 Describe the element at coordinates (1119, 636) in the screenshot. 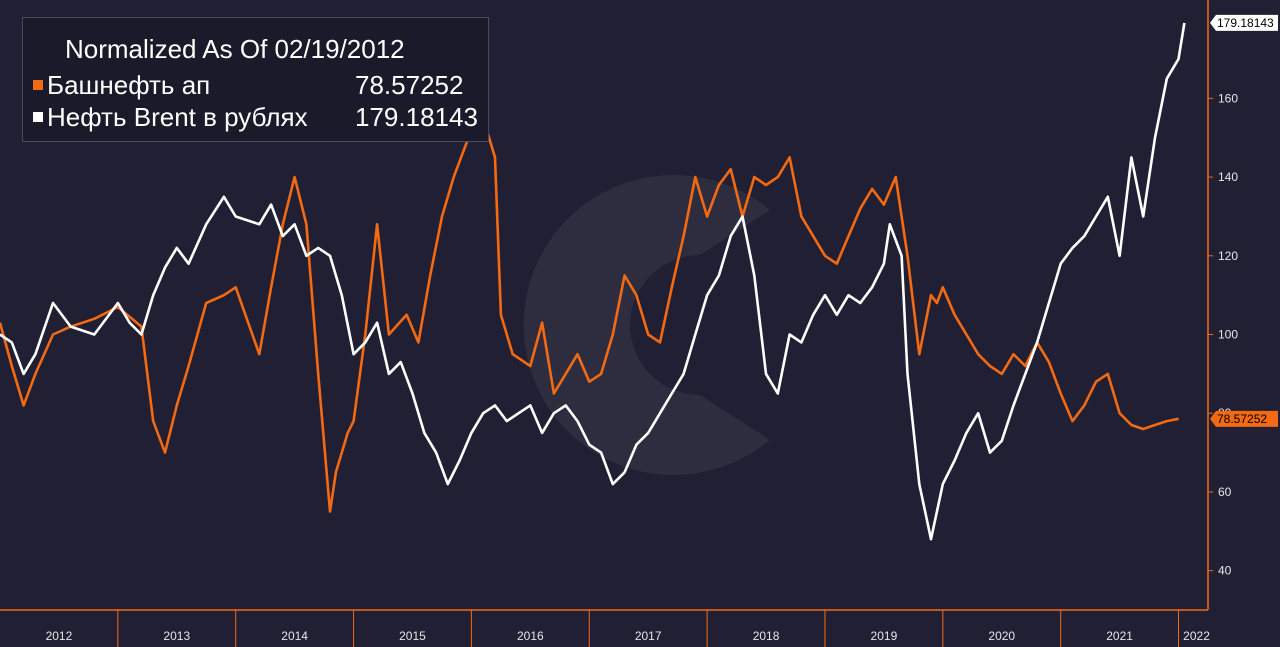

I see `x-tick-label: 2021` at that location.